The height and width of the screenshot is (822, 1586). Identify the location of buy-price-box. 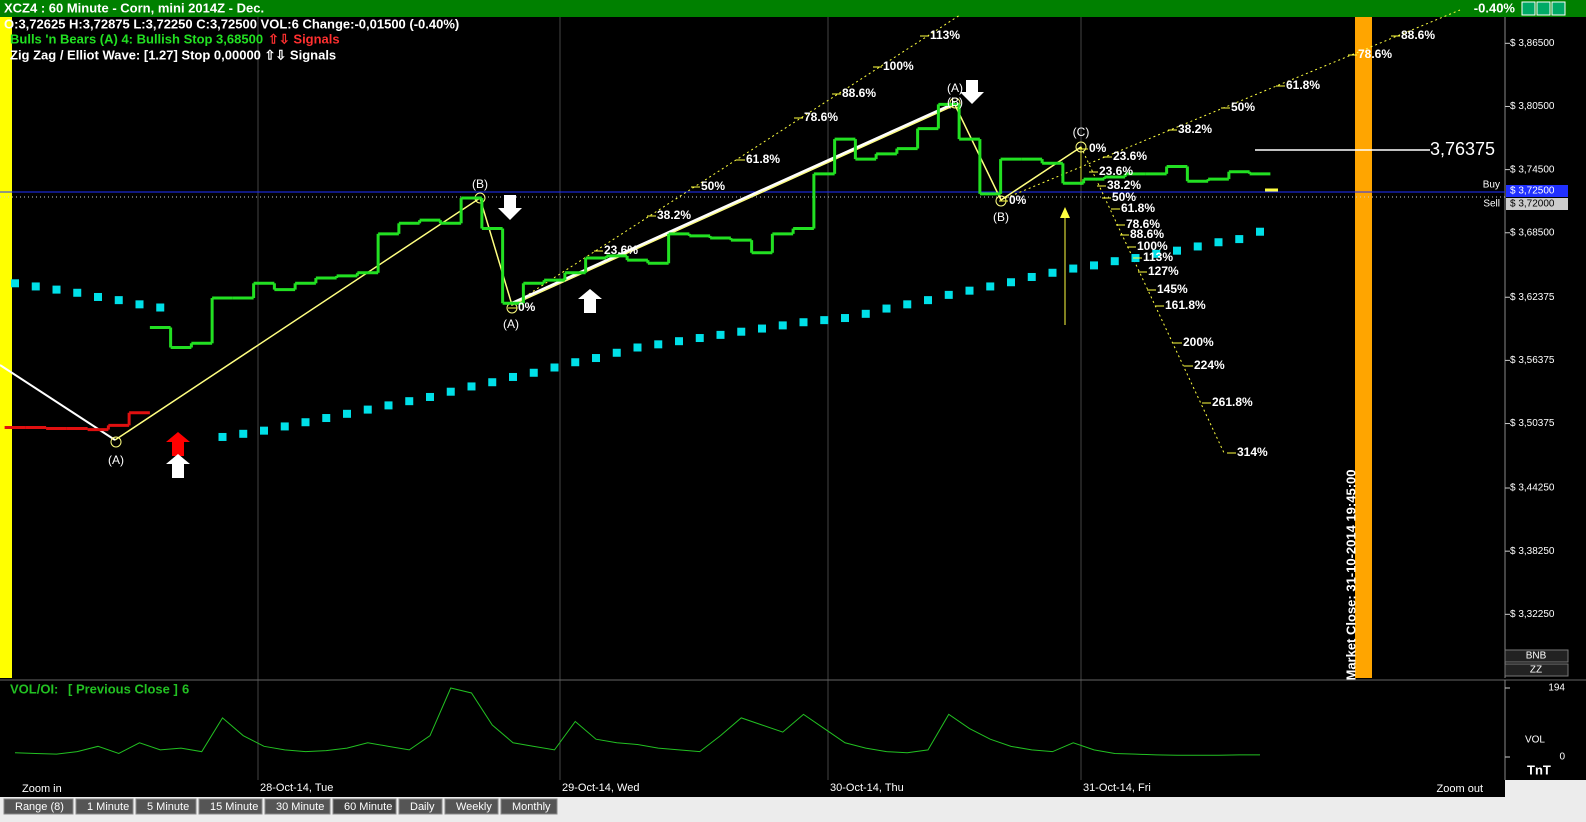
(1537, 191).